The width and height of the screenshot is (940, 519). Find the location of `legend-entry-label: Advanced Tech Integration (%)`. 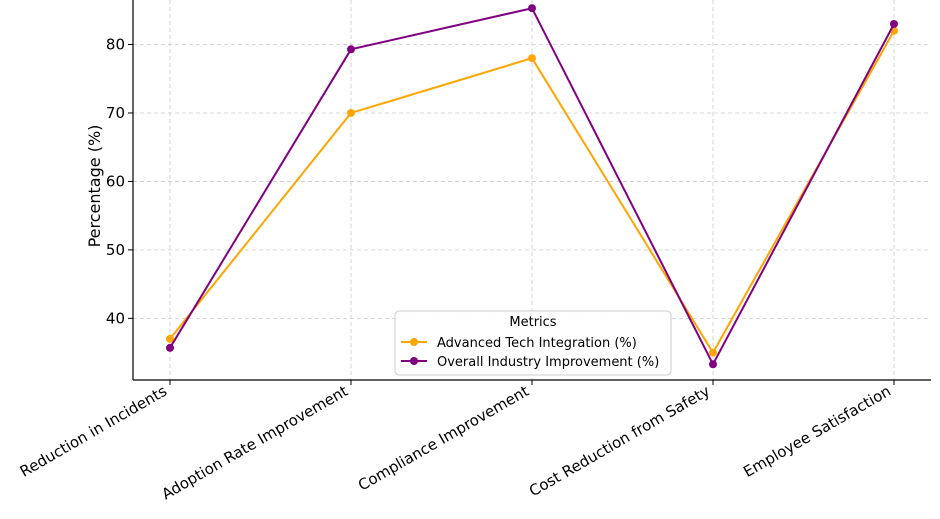

legend-entry-label: Advanced Tech Integration (%) is located at coordinates (537, 343).